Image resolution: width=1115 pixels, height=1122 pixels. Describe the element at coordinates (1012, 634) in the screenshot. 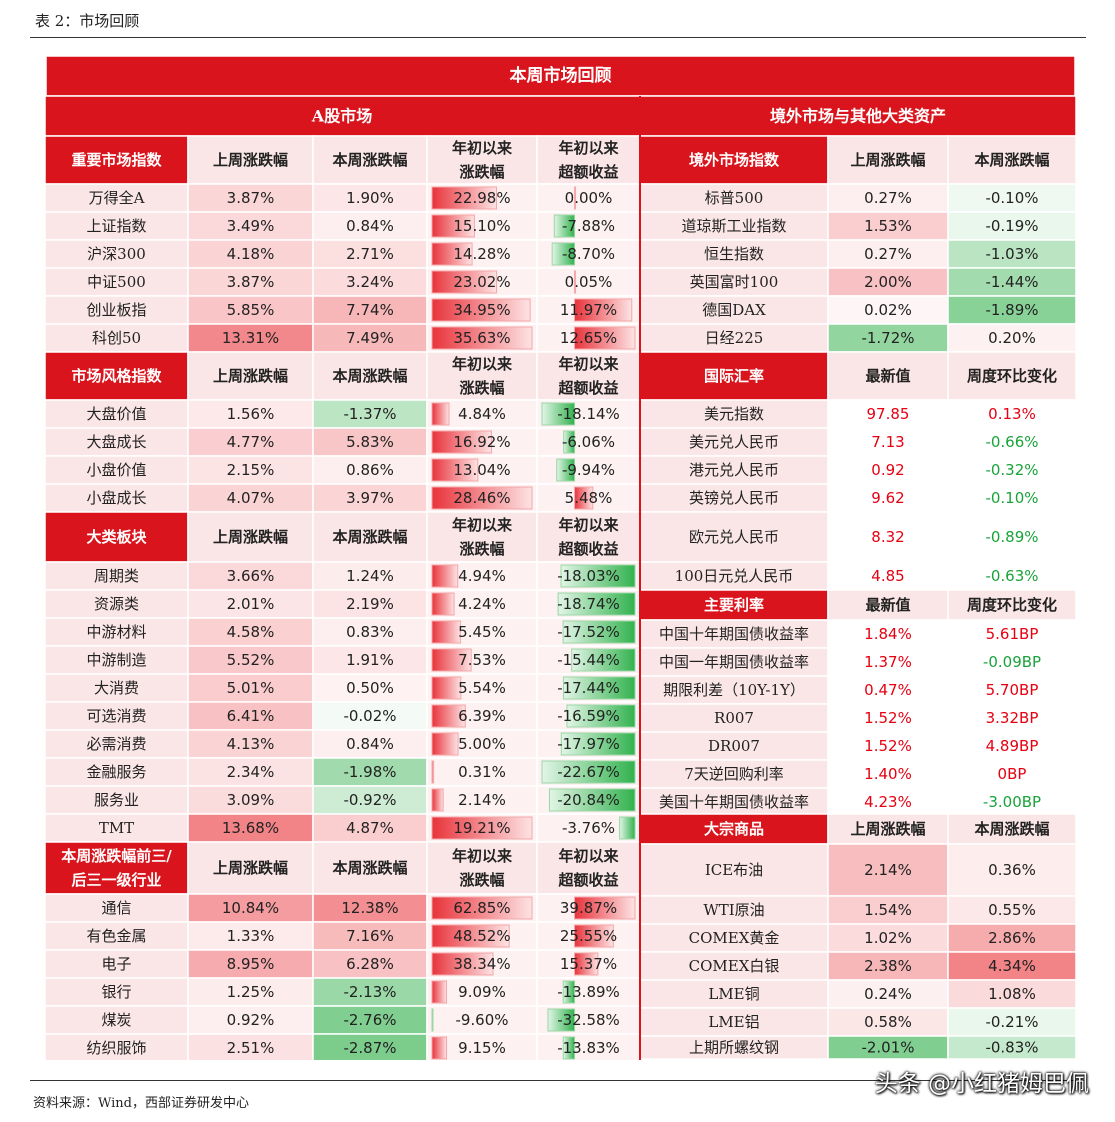

I see `value-cell: 5.61BP` at that location.